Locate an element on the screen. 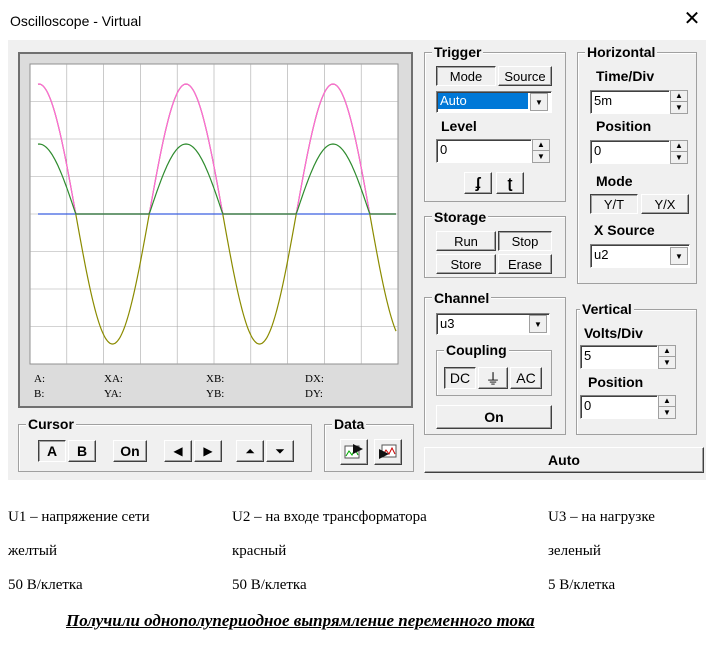 This screenshot has height=650, width=712. xsource-label: X Source is located at coordinates (624, 230).